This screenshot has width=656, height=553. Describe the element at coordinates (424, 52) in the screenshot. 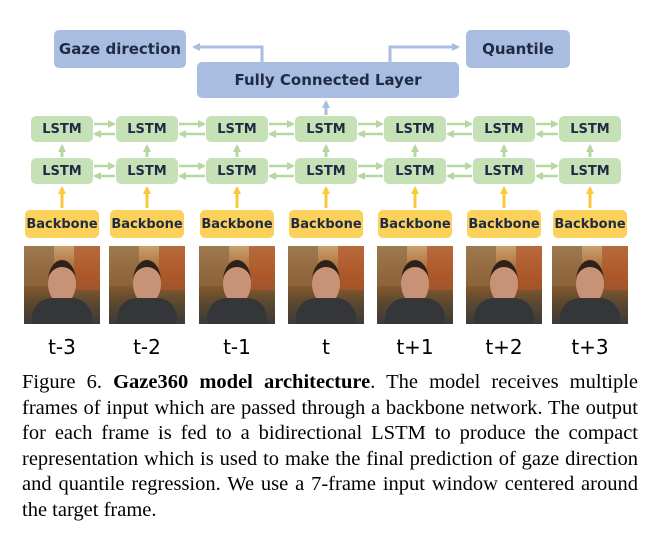

I see `arrow-fc-to-quantile` at that location.